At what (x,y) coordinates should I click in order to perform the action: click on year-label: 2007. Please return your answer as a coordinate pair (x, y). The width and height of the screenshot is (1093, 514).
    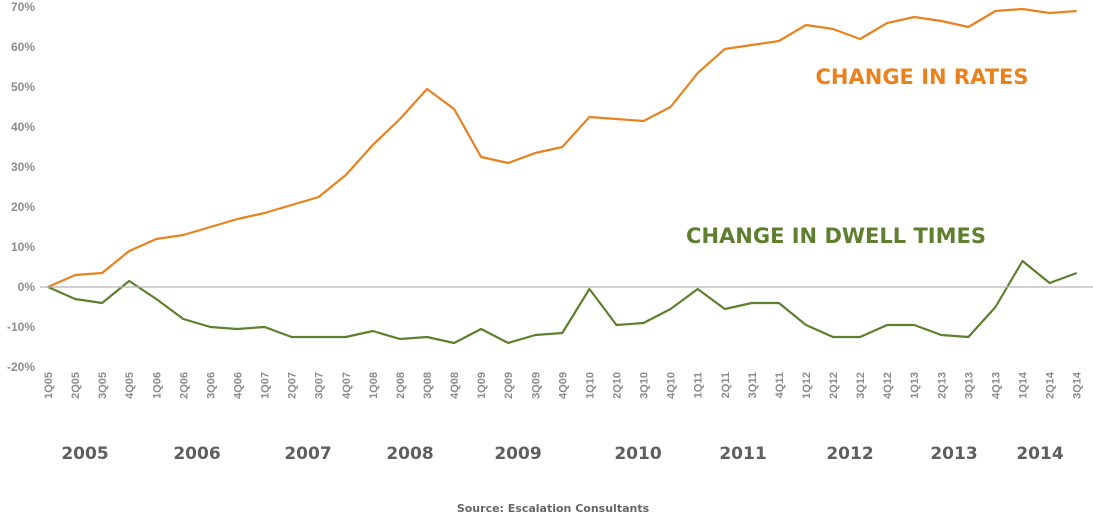
    Looking at the image, I should click on (307, 454).